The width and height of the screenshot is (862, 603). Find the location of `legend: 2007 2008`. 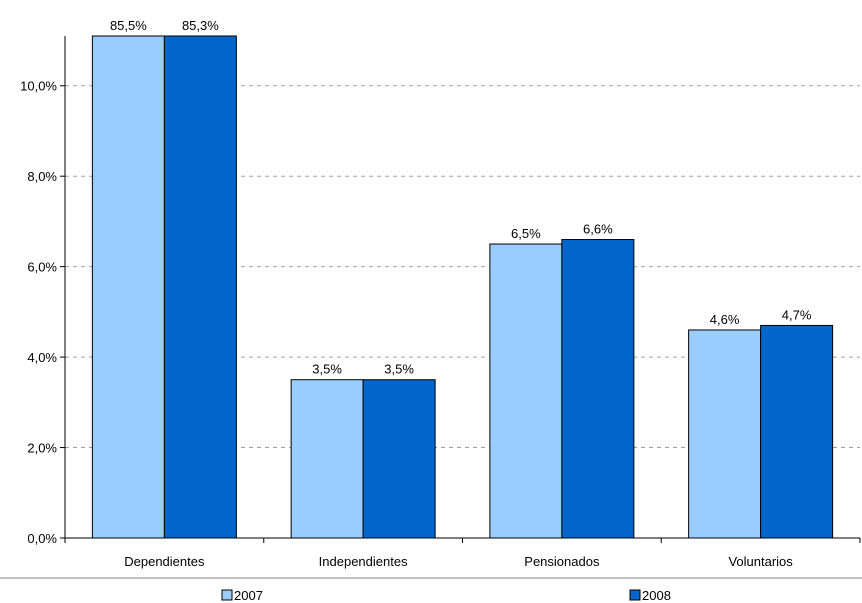

legend: 2007 2008 is located at coordinates (431, 590).